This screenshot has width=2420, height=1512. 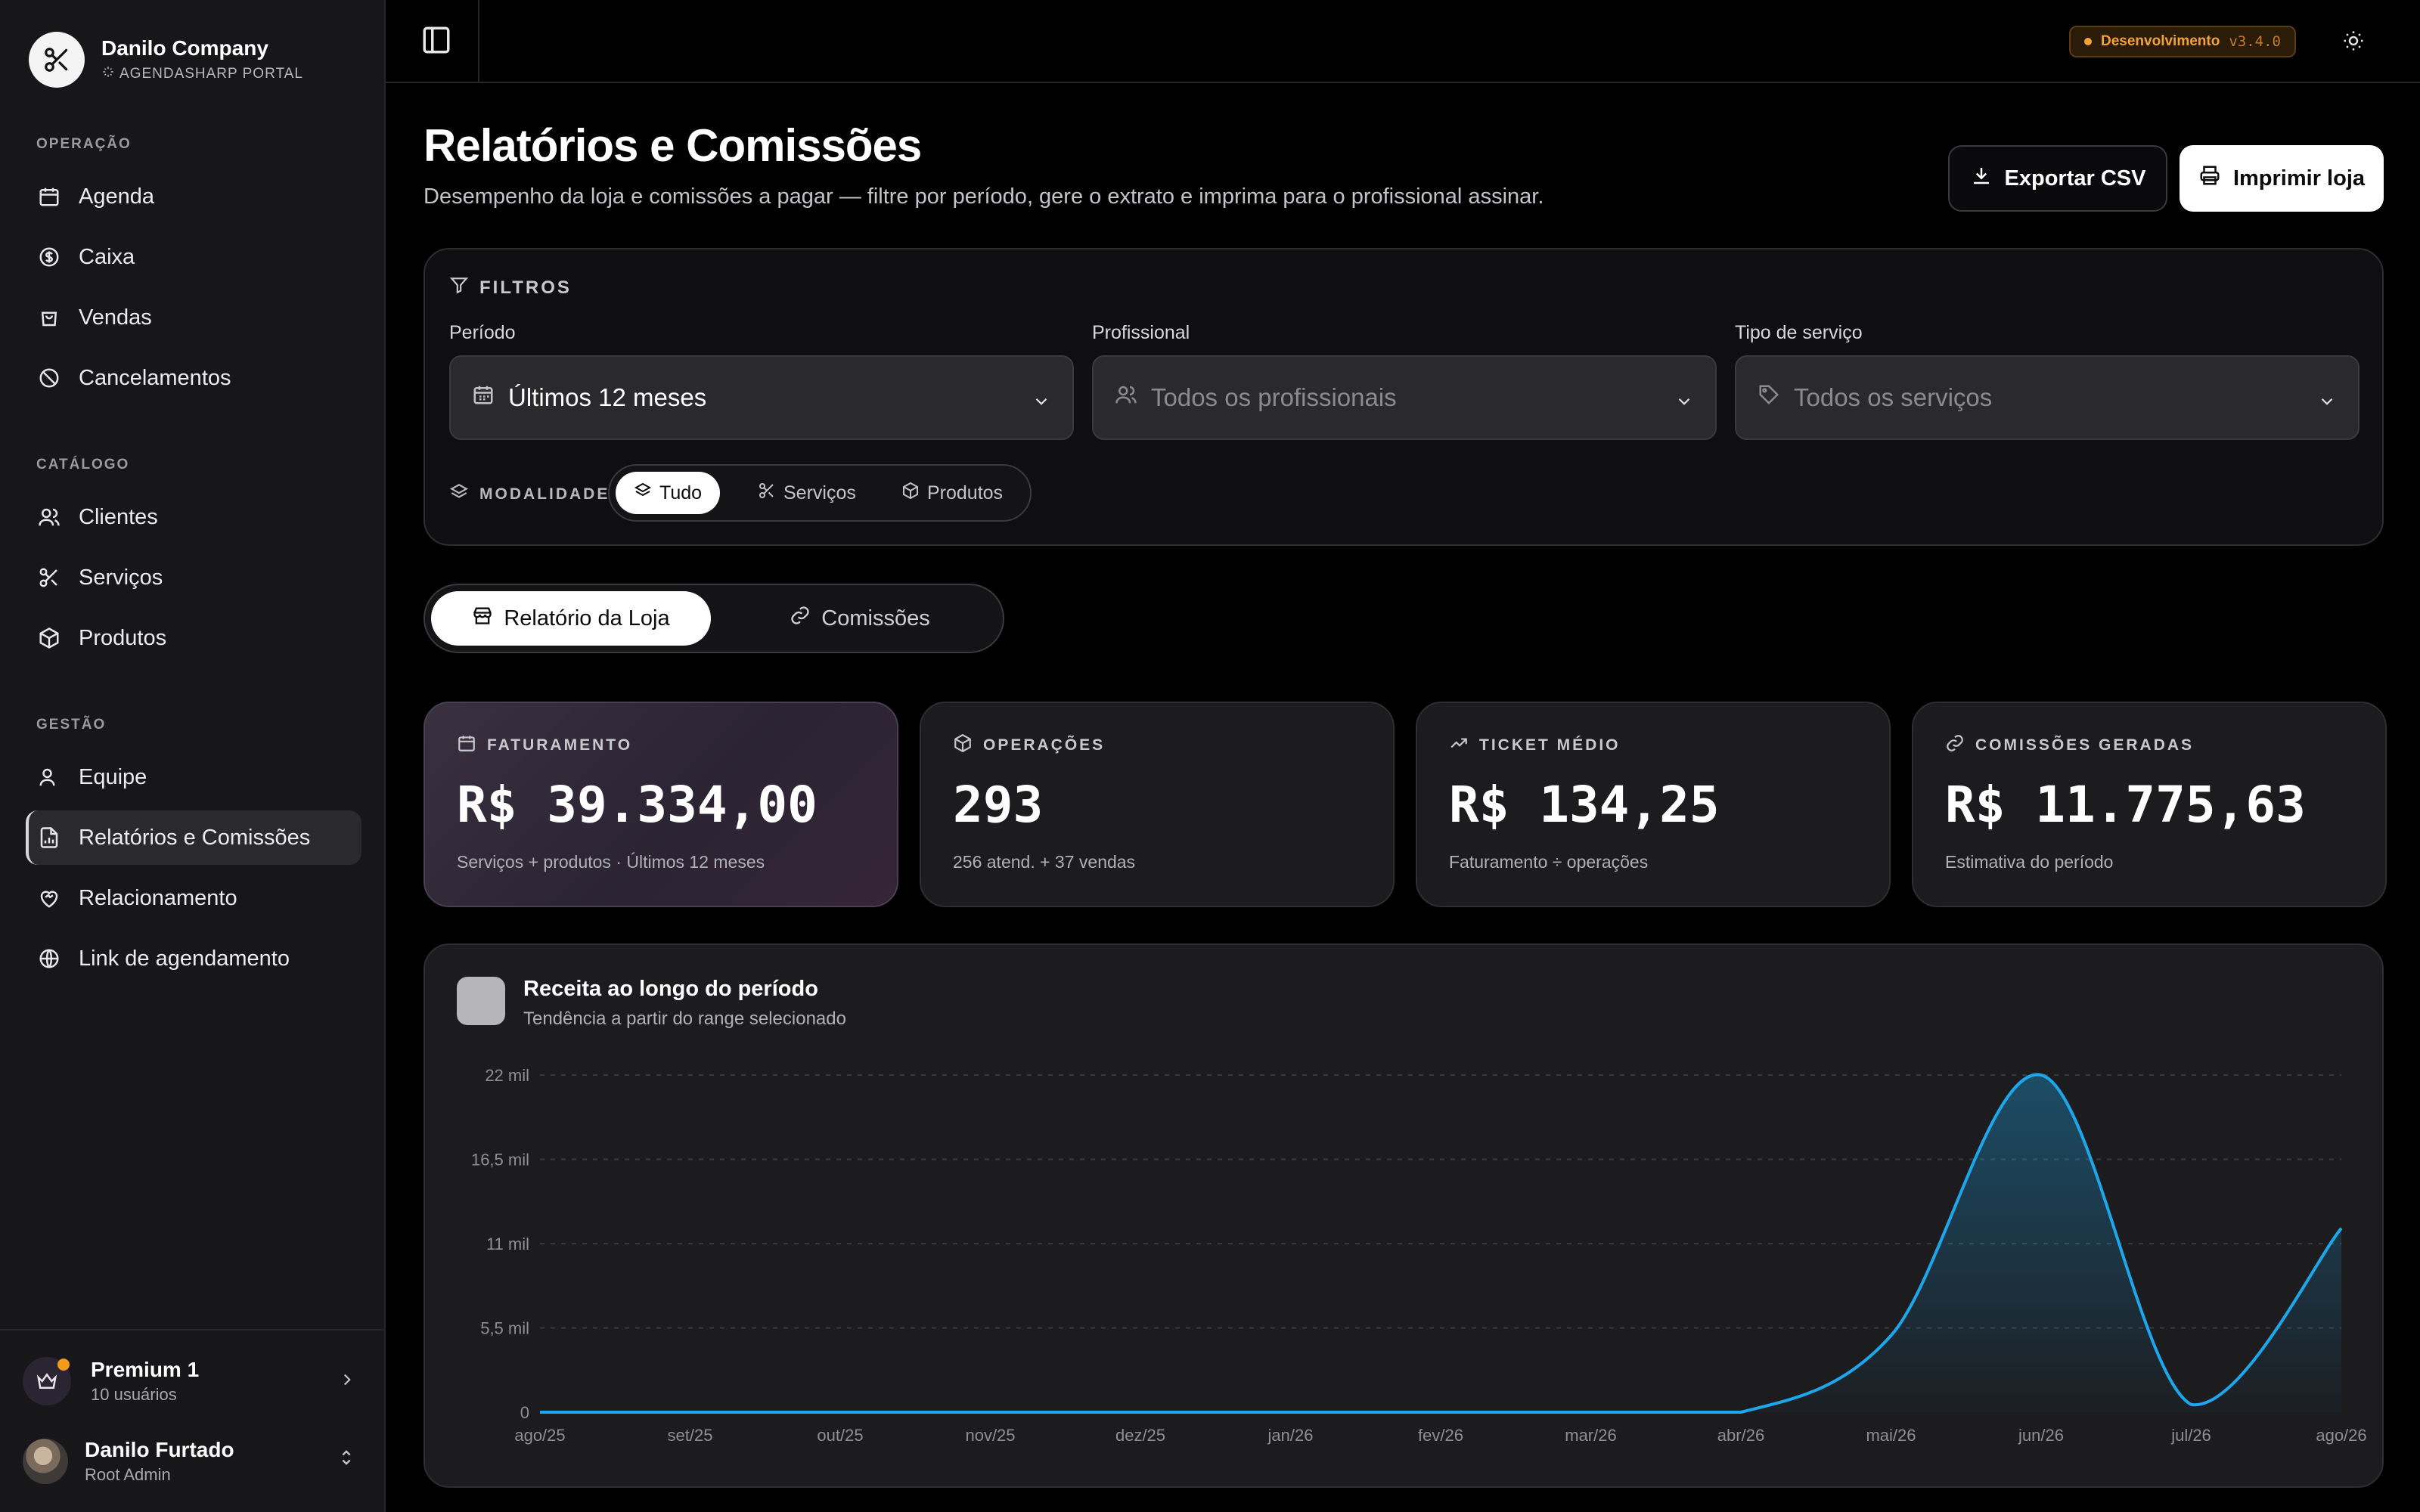 What do you see at coordinates (1141, 332) in the screenshot?
I see `professional-label: Profissional` at bounding box center [1141, 332].